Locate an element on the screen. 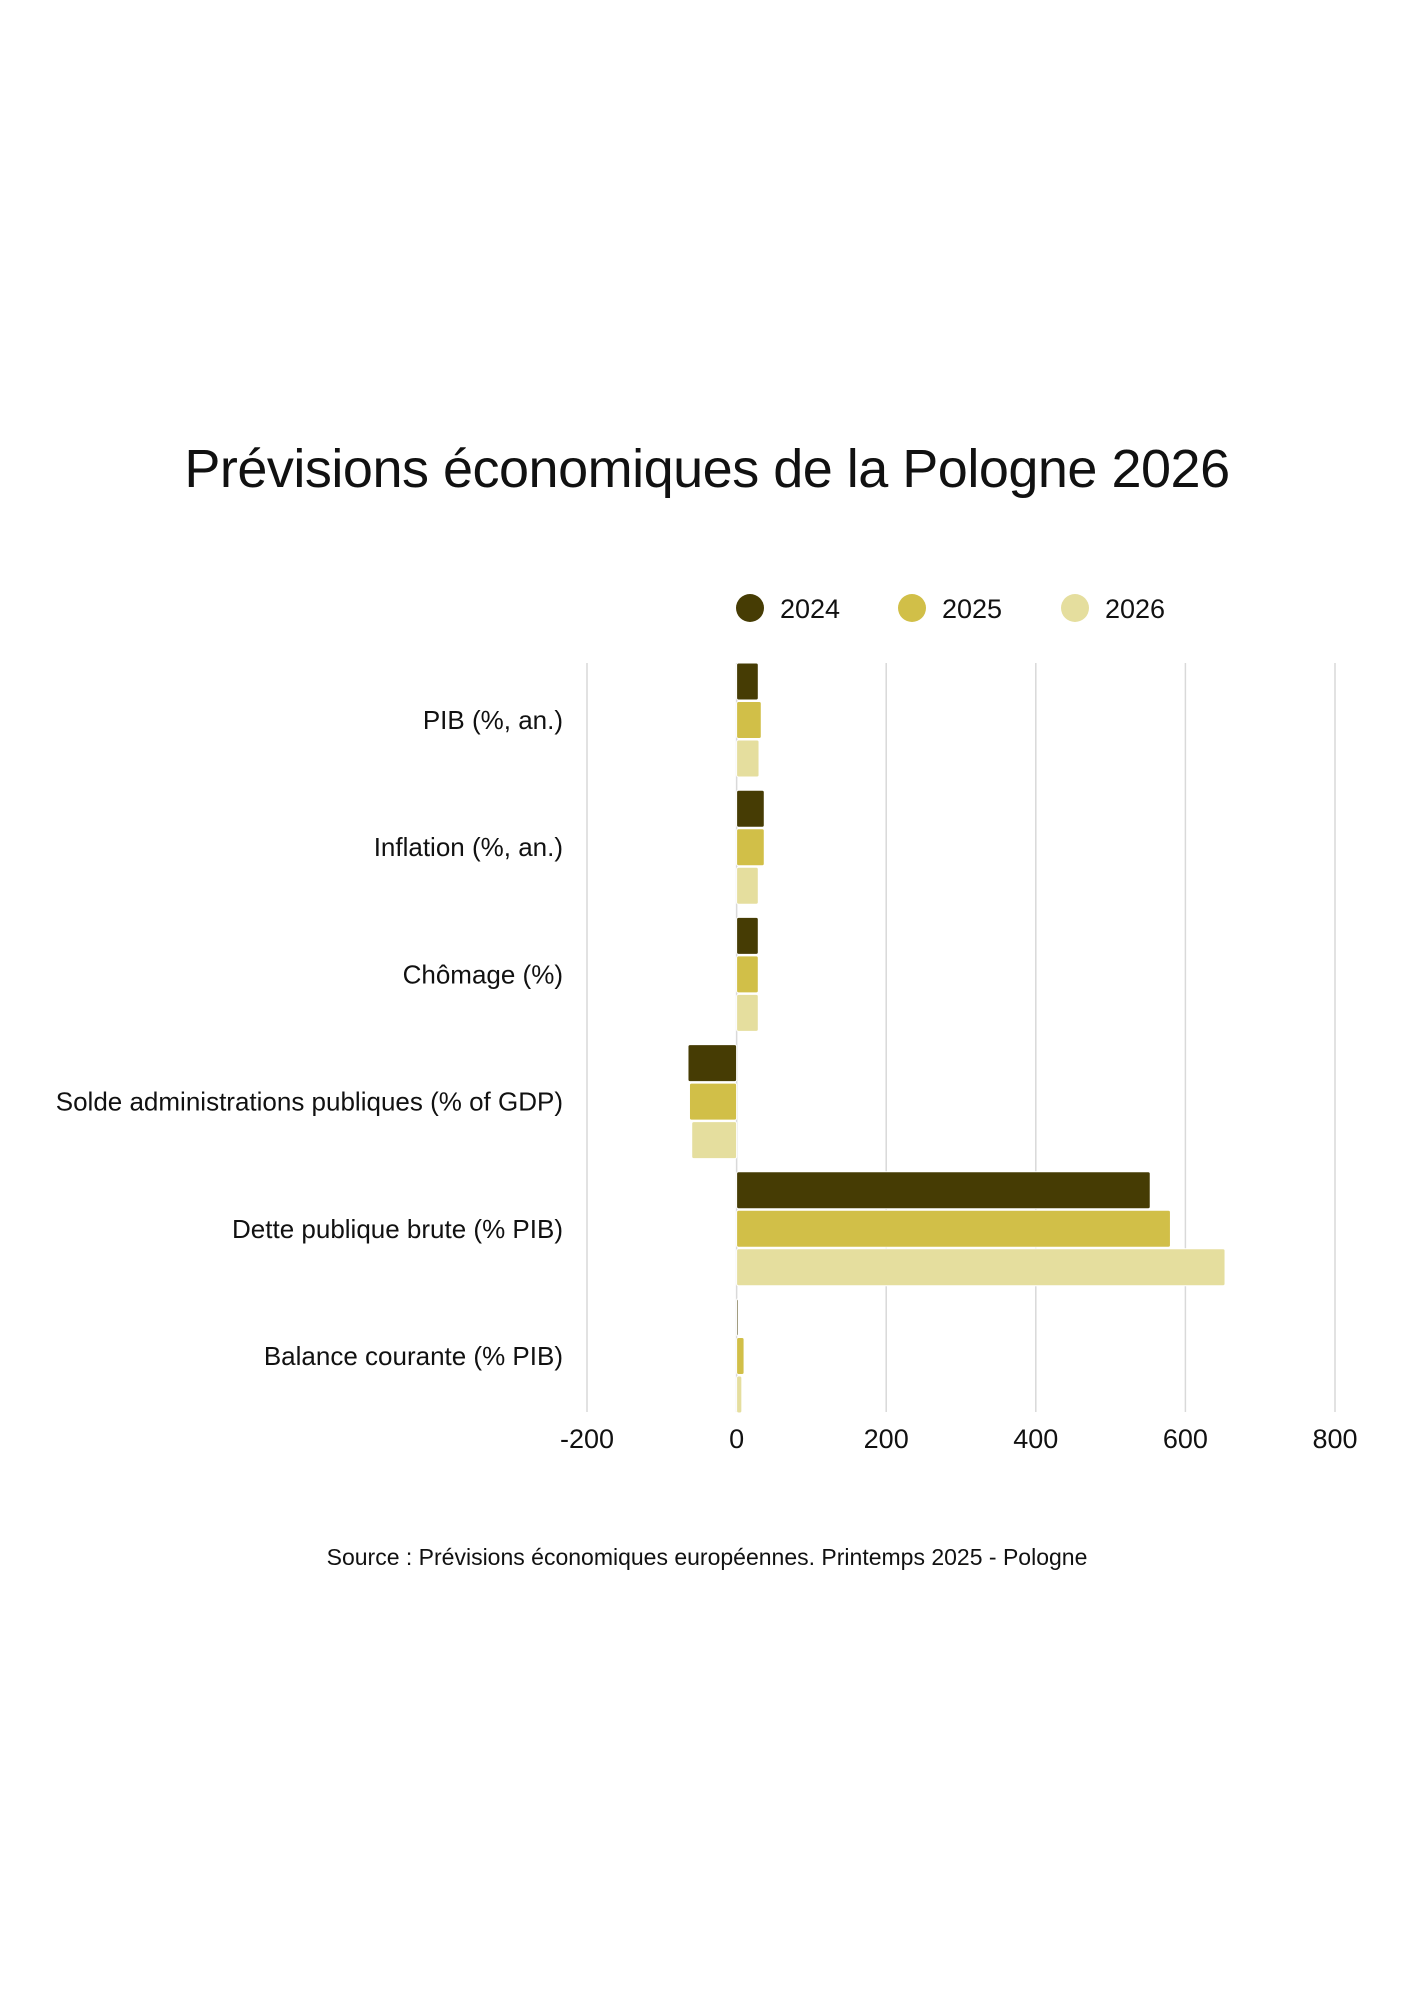 The image size is (1414, 2000). legend-label-2025: 2025 is located at coordinates (972, 609).